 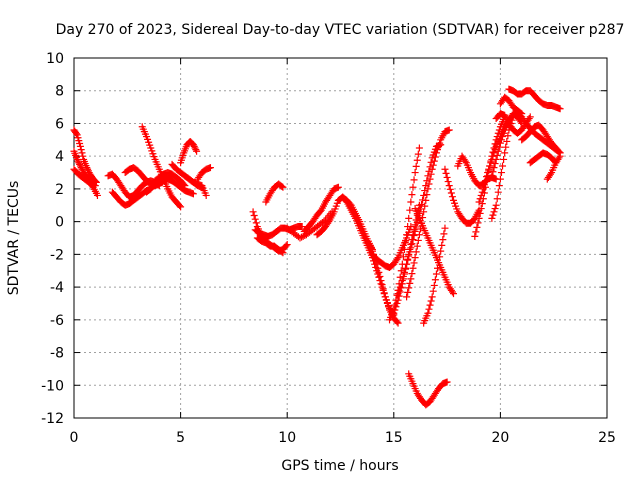 What do you see at coordinates (394, 438) in the screenshot?
I see `x-tick-label: 15` at bounding box center [394, 438].